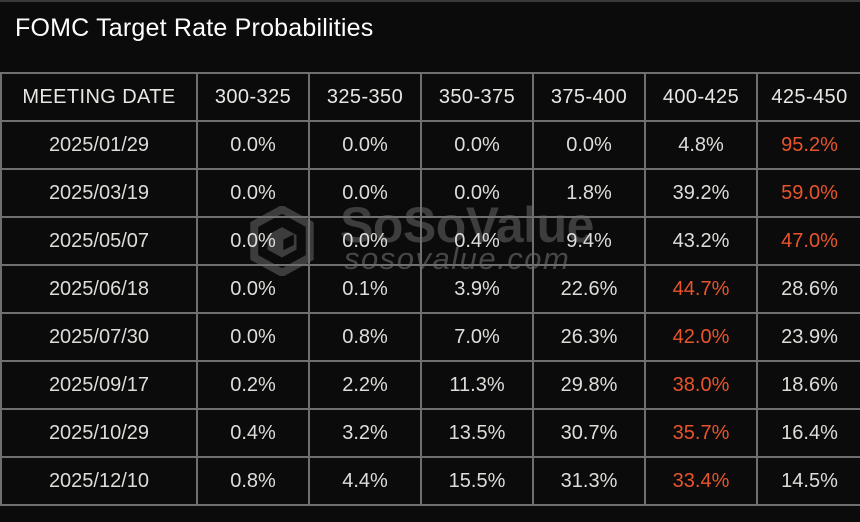 Image resolution: width=860 pixels, height=522 pixels. What do you see at coordinates (365, 481) in the screenshot?
I see `probability-cell: 4.4%` at bounding box center [365, 481].